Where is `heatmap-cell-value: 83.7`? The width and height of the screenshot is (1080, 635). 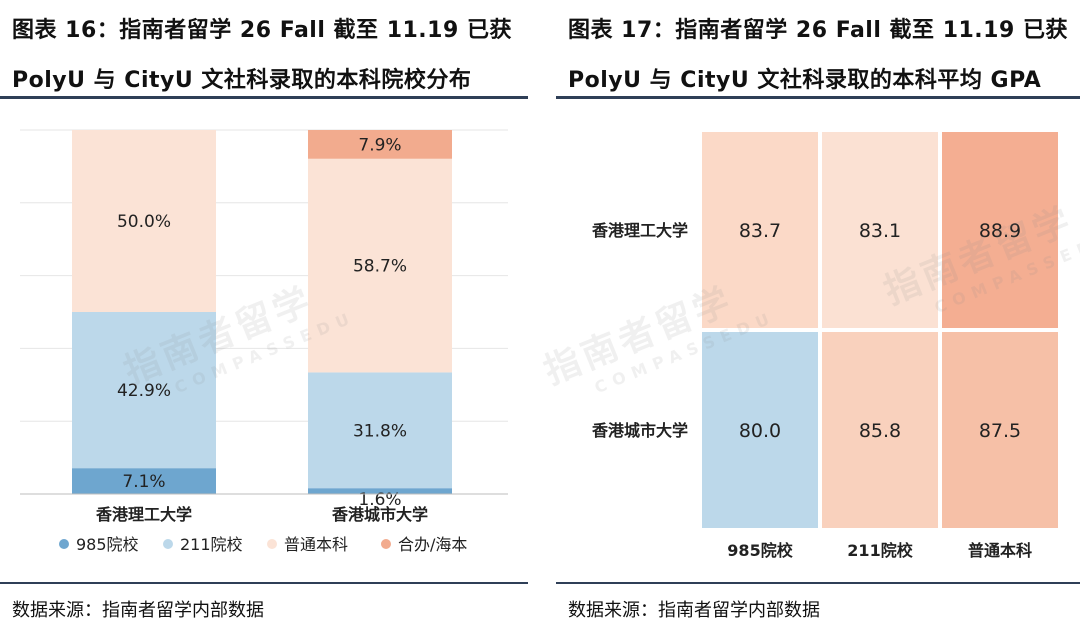
heatmap-cell-value: 83.7 is located at coordinates (760, 231).